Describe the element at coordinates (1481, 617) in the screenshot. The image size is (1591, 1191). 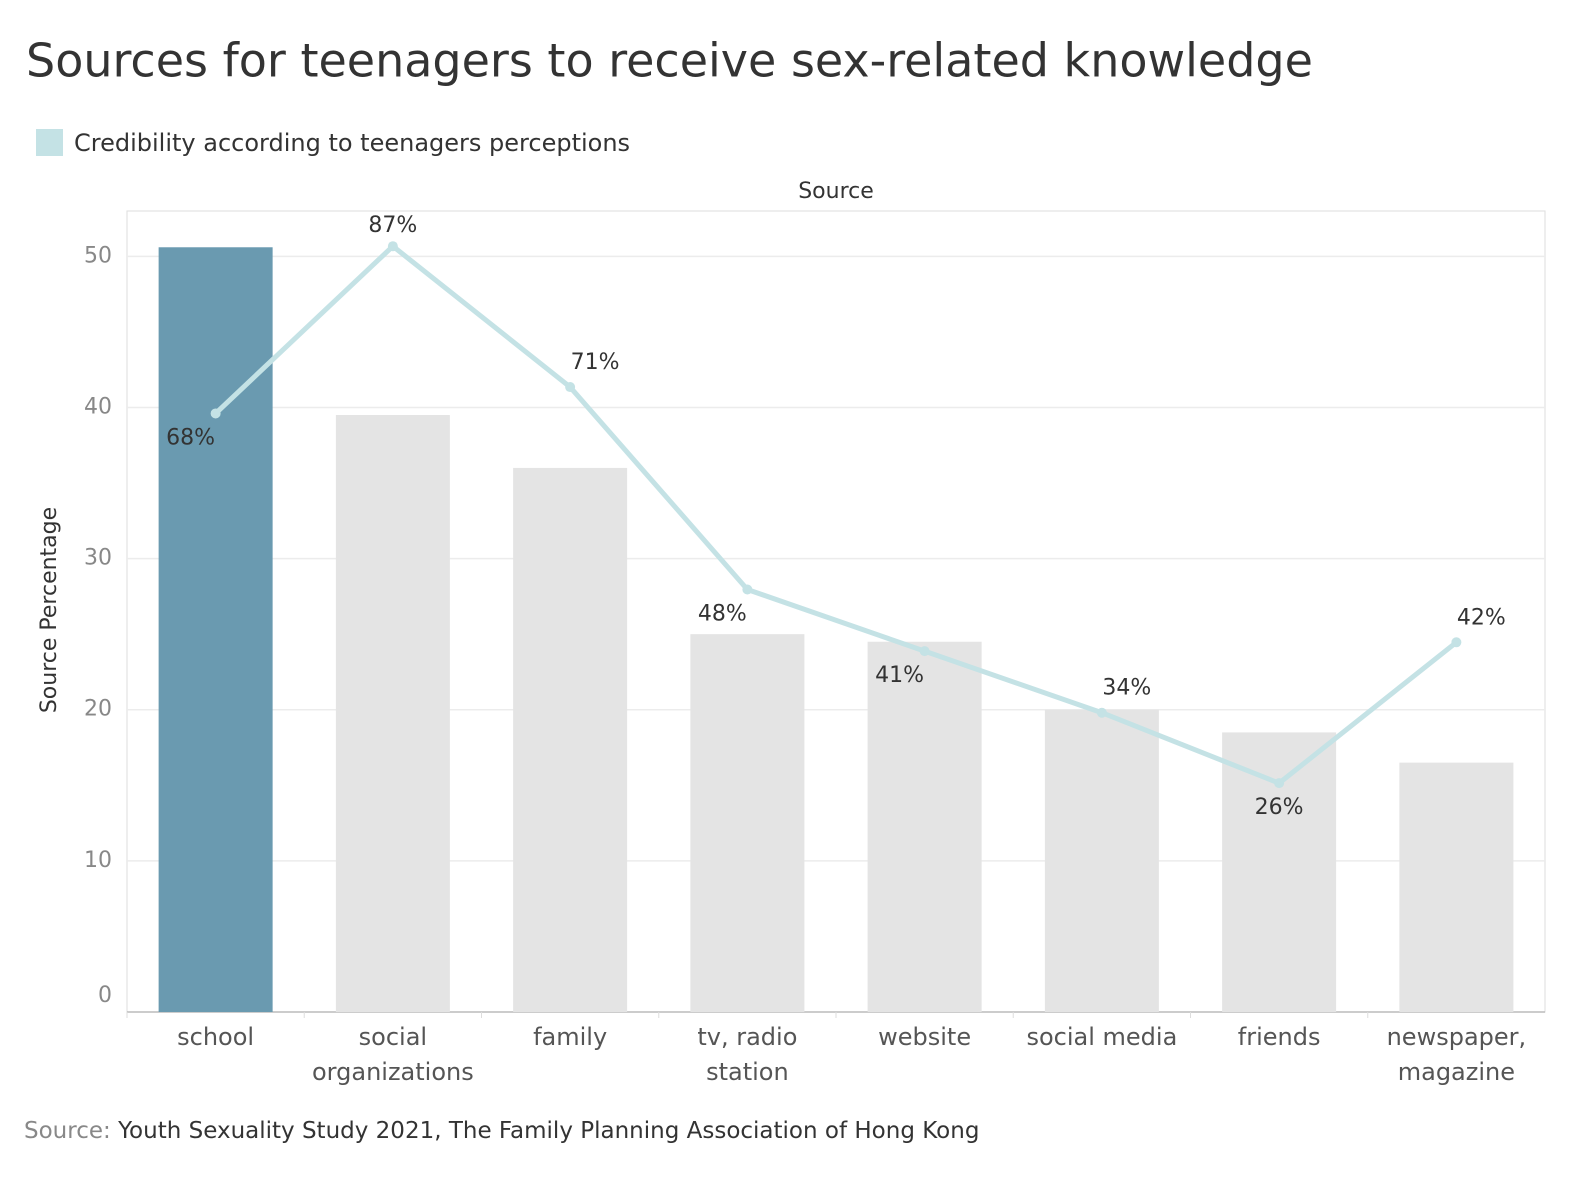
I see `data-label: 42%` at that location.